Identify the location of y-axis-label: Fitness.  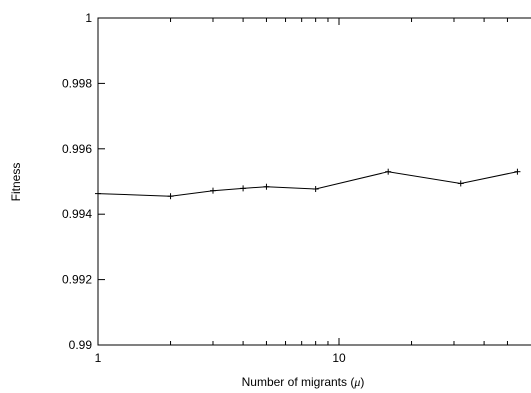
(16, 182).